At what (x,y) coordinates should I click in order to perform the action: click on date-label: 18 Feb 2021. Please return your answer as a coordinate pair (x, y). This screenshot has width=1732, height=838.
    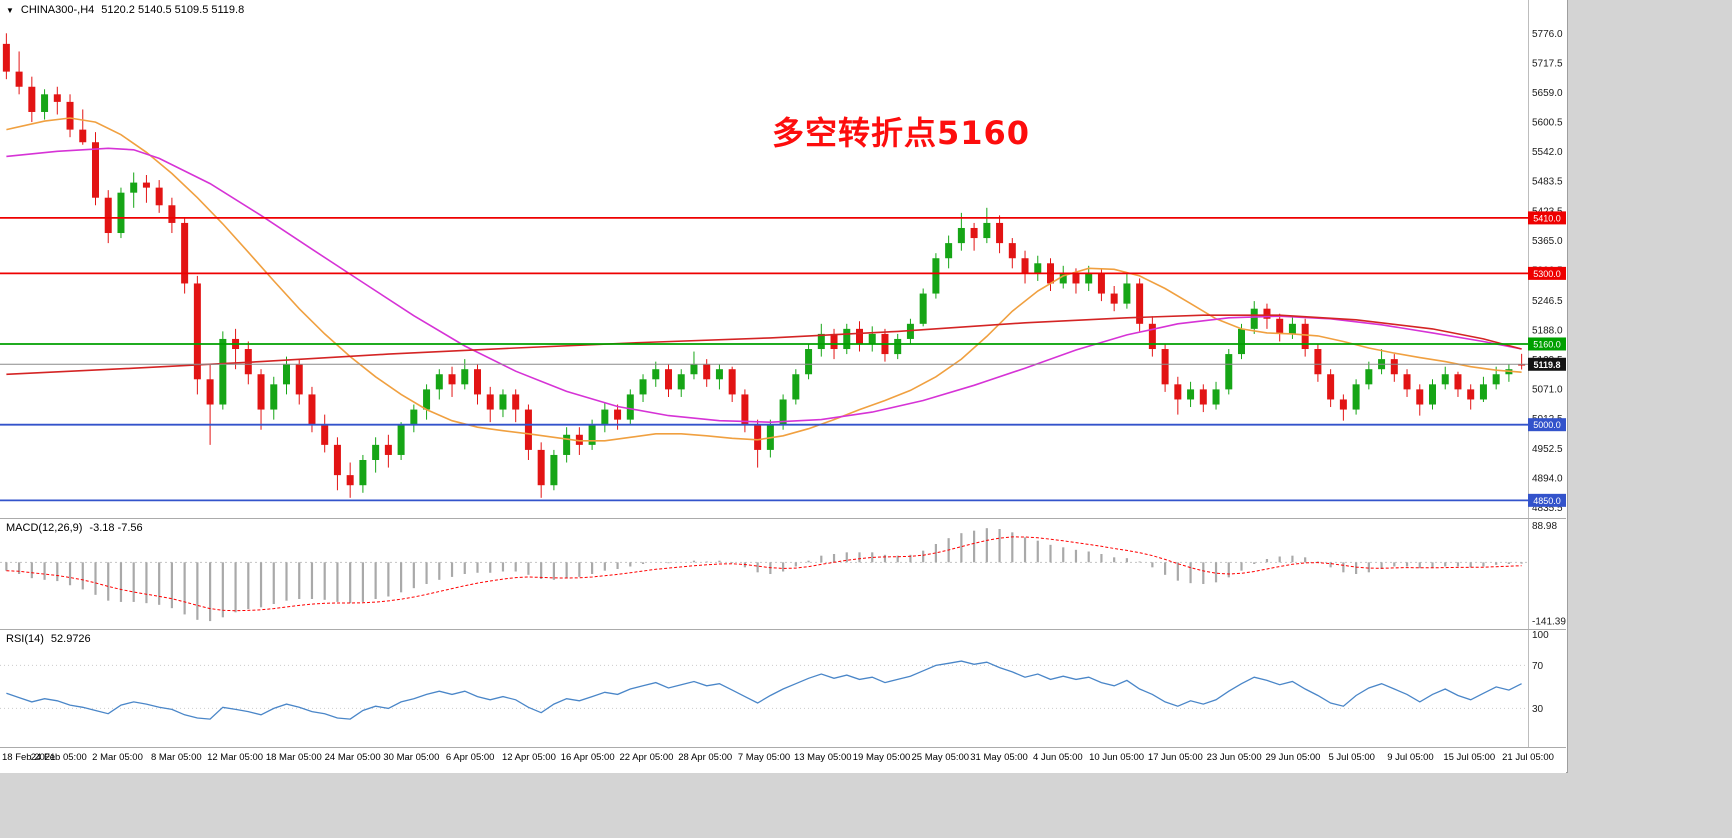
    Looking at the image, I should click on (29, 757).